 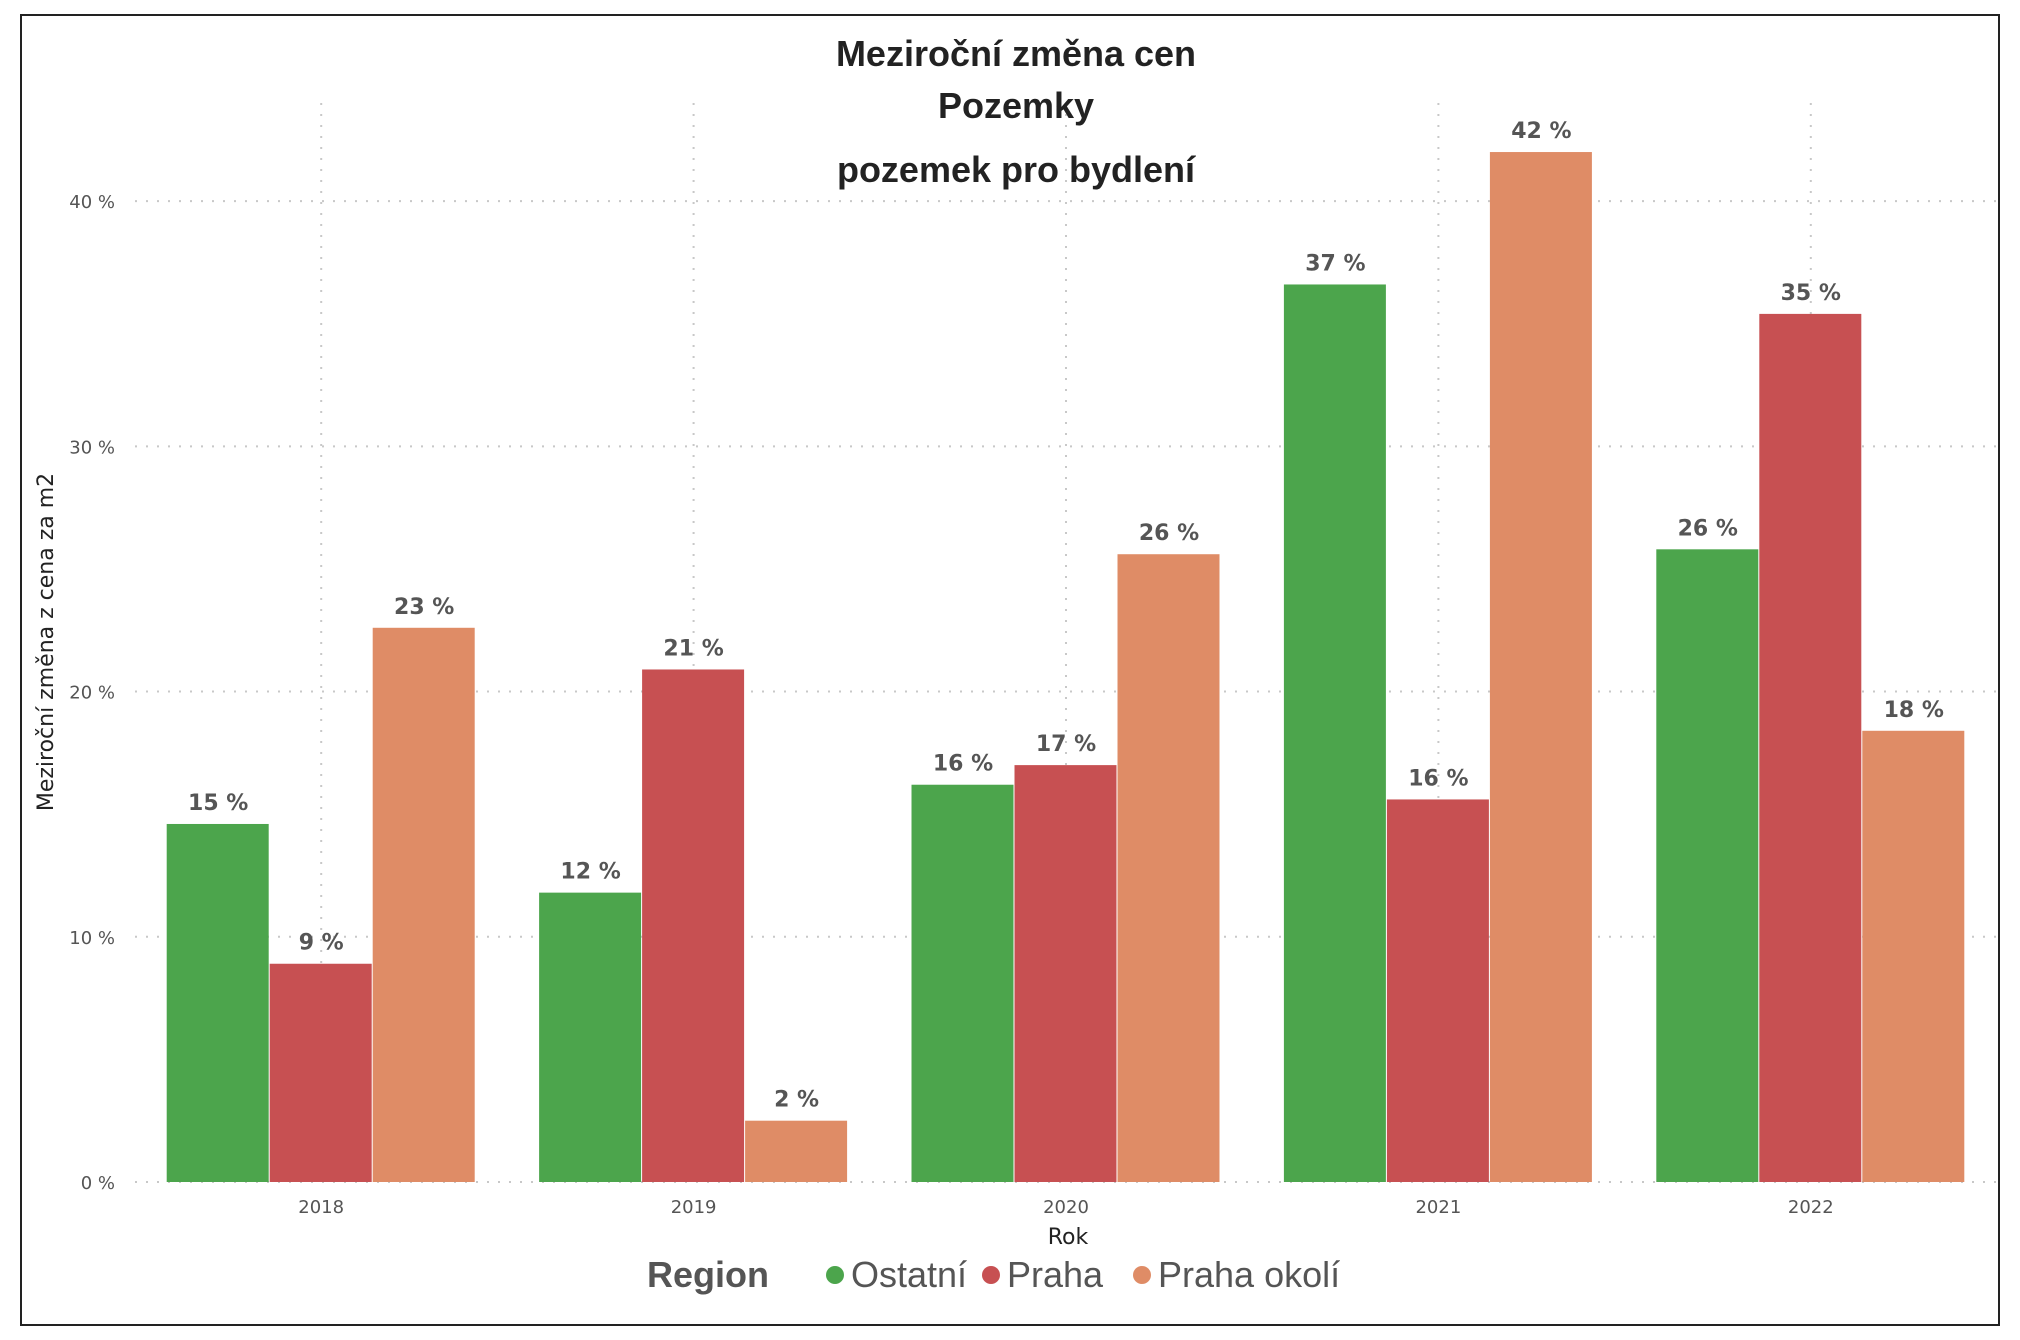 I want to click on legend-item-label: Praha okolí, so click(x=1249, y=1274).